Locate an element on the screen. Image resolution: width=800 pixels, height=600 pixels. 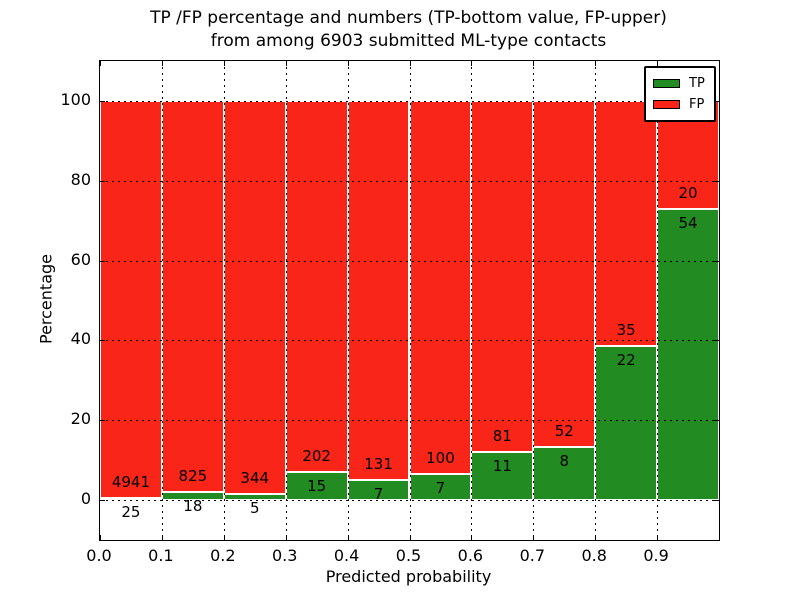
fp-count-label: 4941 is located at coordinates (131, 482).